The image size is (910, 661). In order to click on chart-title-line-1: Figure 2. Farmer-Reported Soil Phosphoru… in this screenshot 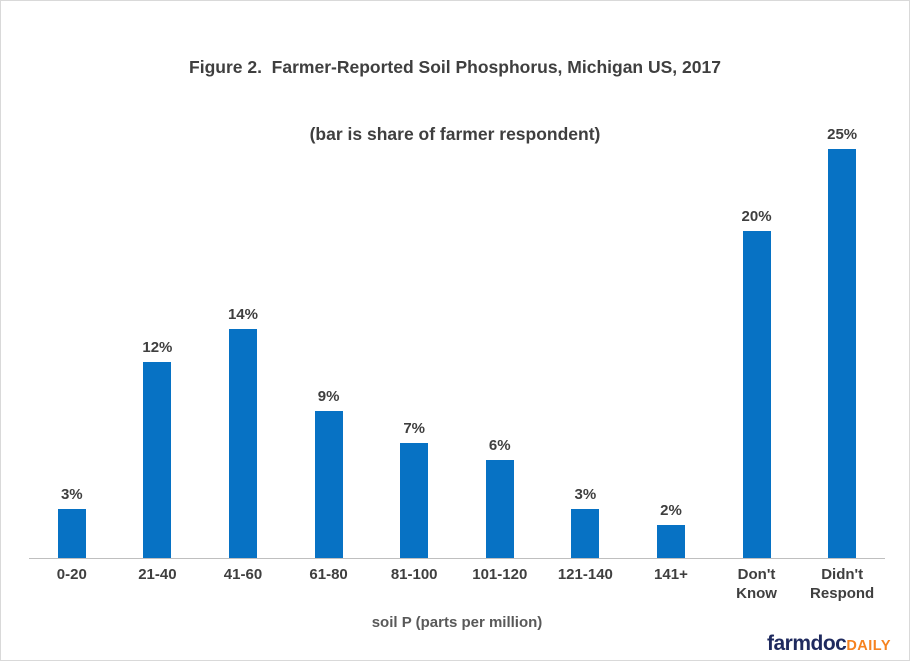, I will do `click(455, 66)`.